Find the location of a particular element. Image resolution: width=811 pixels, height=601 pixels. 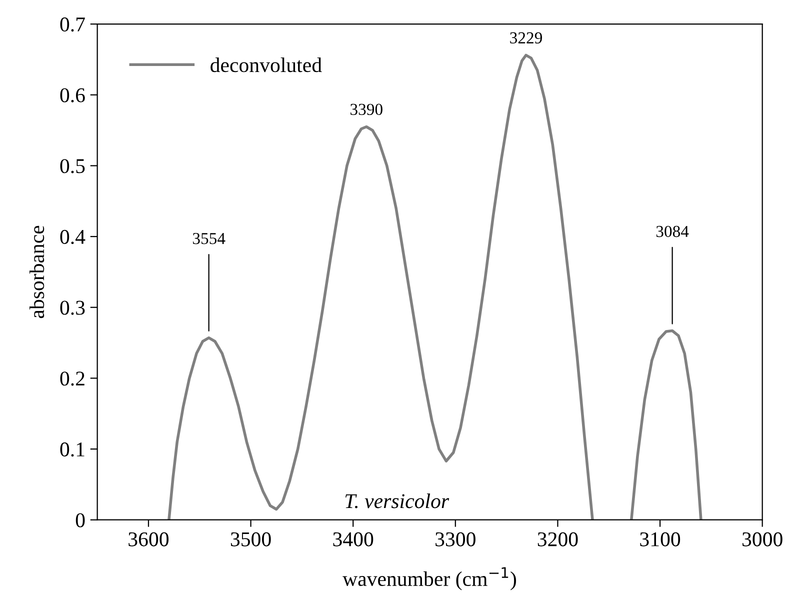

annotation: T. versicolor is located at coordinates (397, 501).